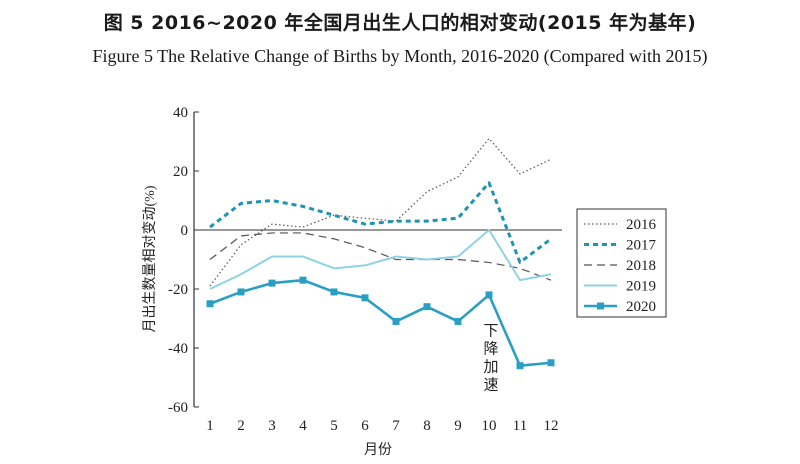 This screenshot has height=464, width=800. What do you see at coordinates (378, 450) in the screenshot?
I see `x-axis-label: 月份` at bounding box center [378, 450].